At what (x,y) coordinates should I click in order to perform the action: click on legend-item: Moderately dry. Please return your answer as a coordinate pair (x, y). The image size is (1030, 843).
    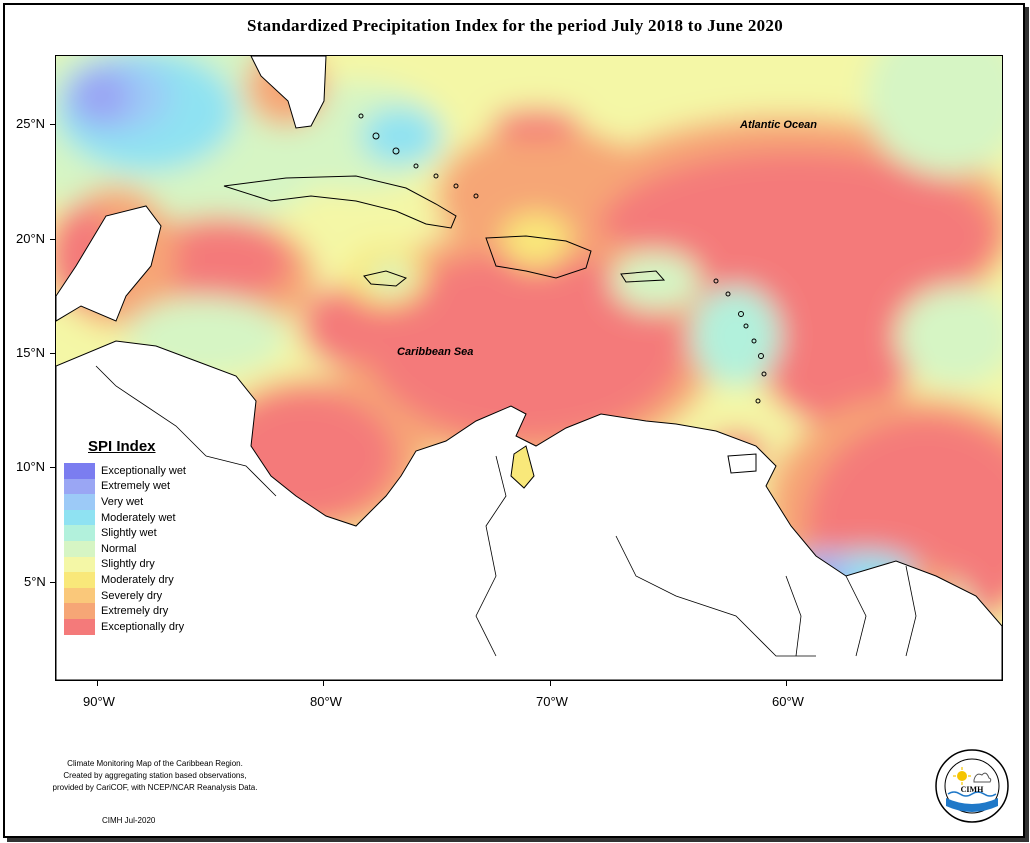
    Looking at the image, I should click on (131, 580).